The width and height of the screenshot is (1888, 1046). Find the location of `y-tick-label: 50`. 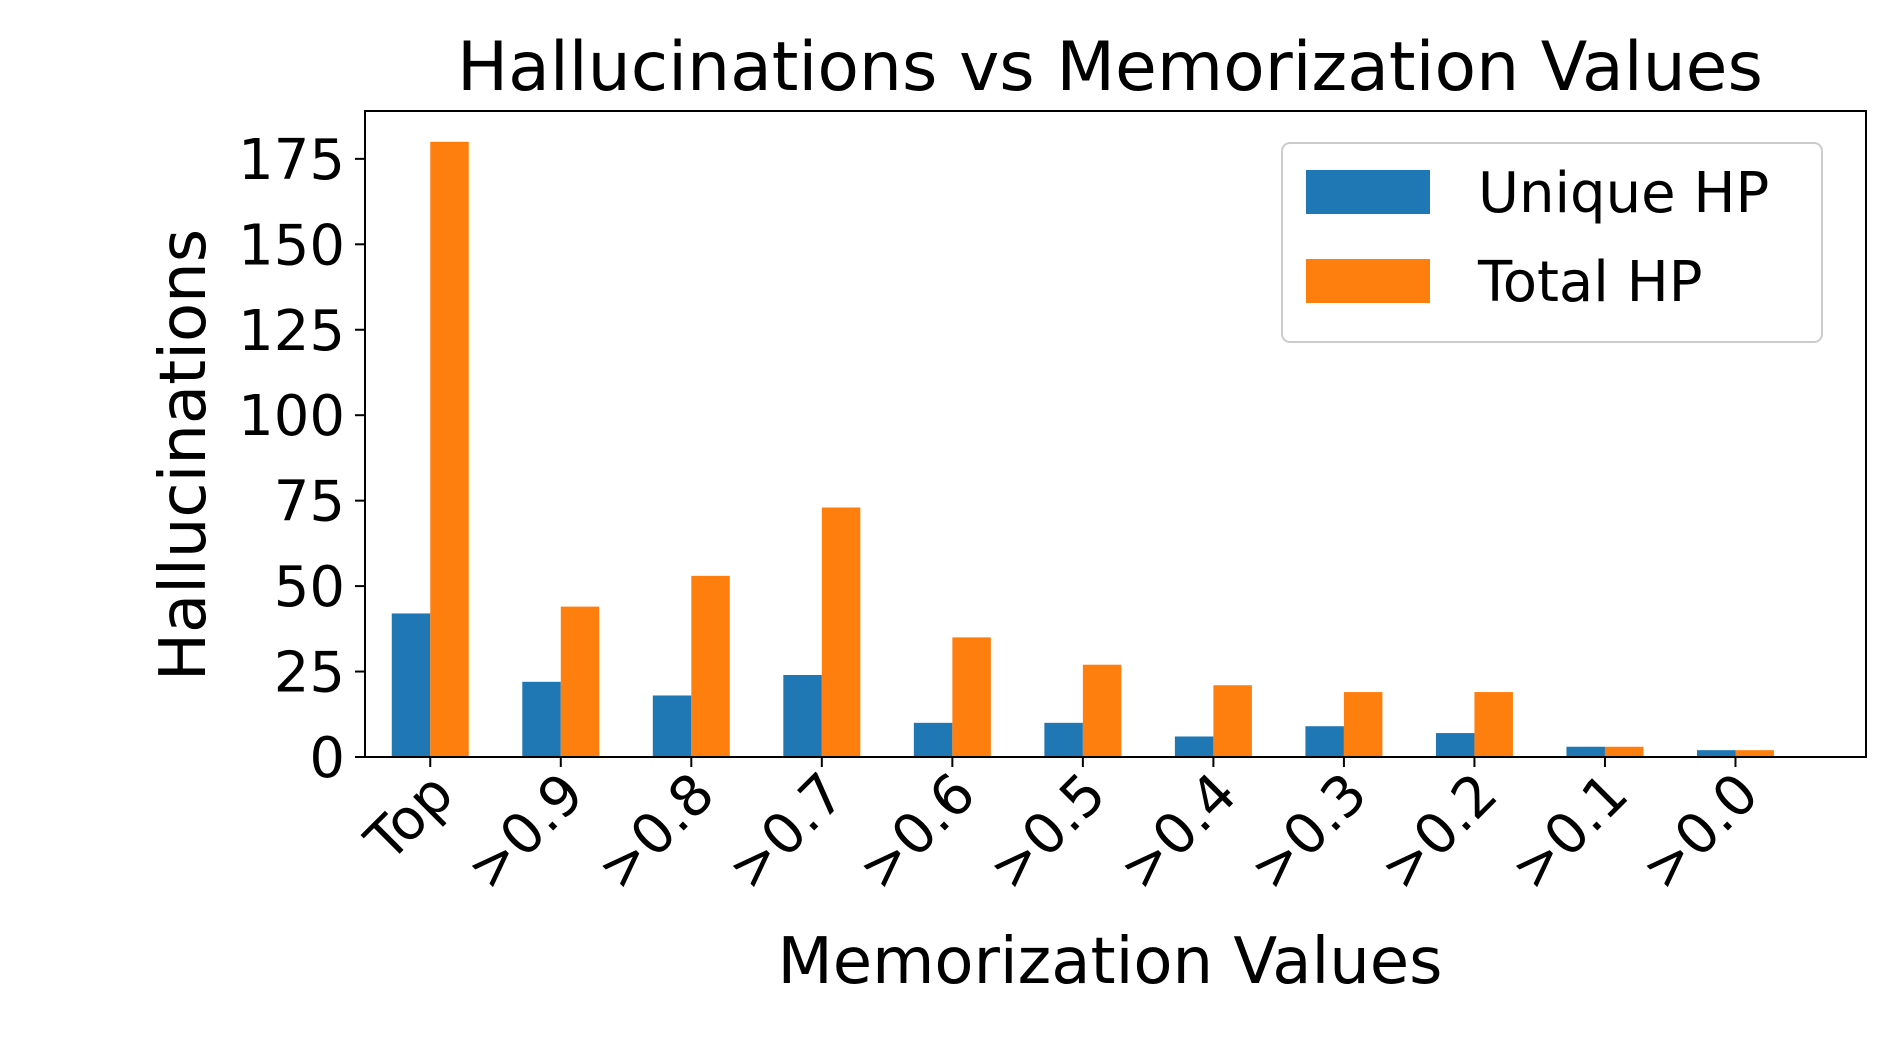

y-tick-label: 50 is located at coordinates (309, 587).